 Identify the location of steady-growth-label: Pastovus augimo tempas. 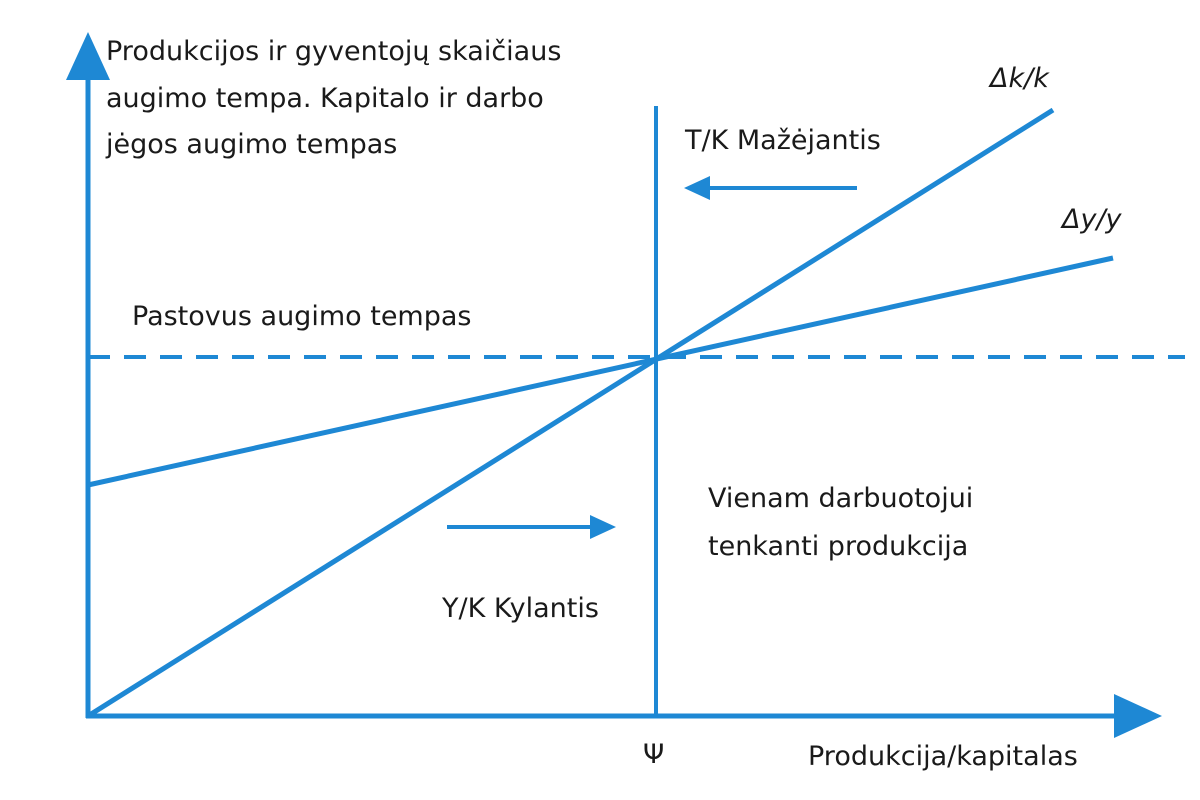
(302, 316).